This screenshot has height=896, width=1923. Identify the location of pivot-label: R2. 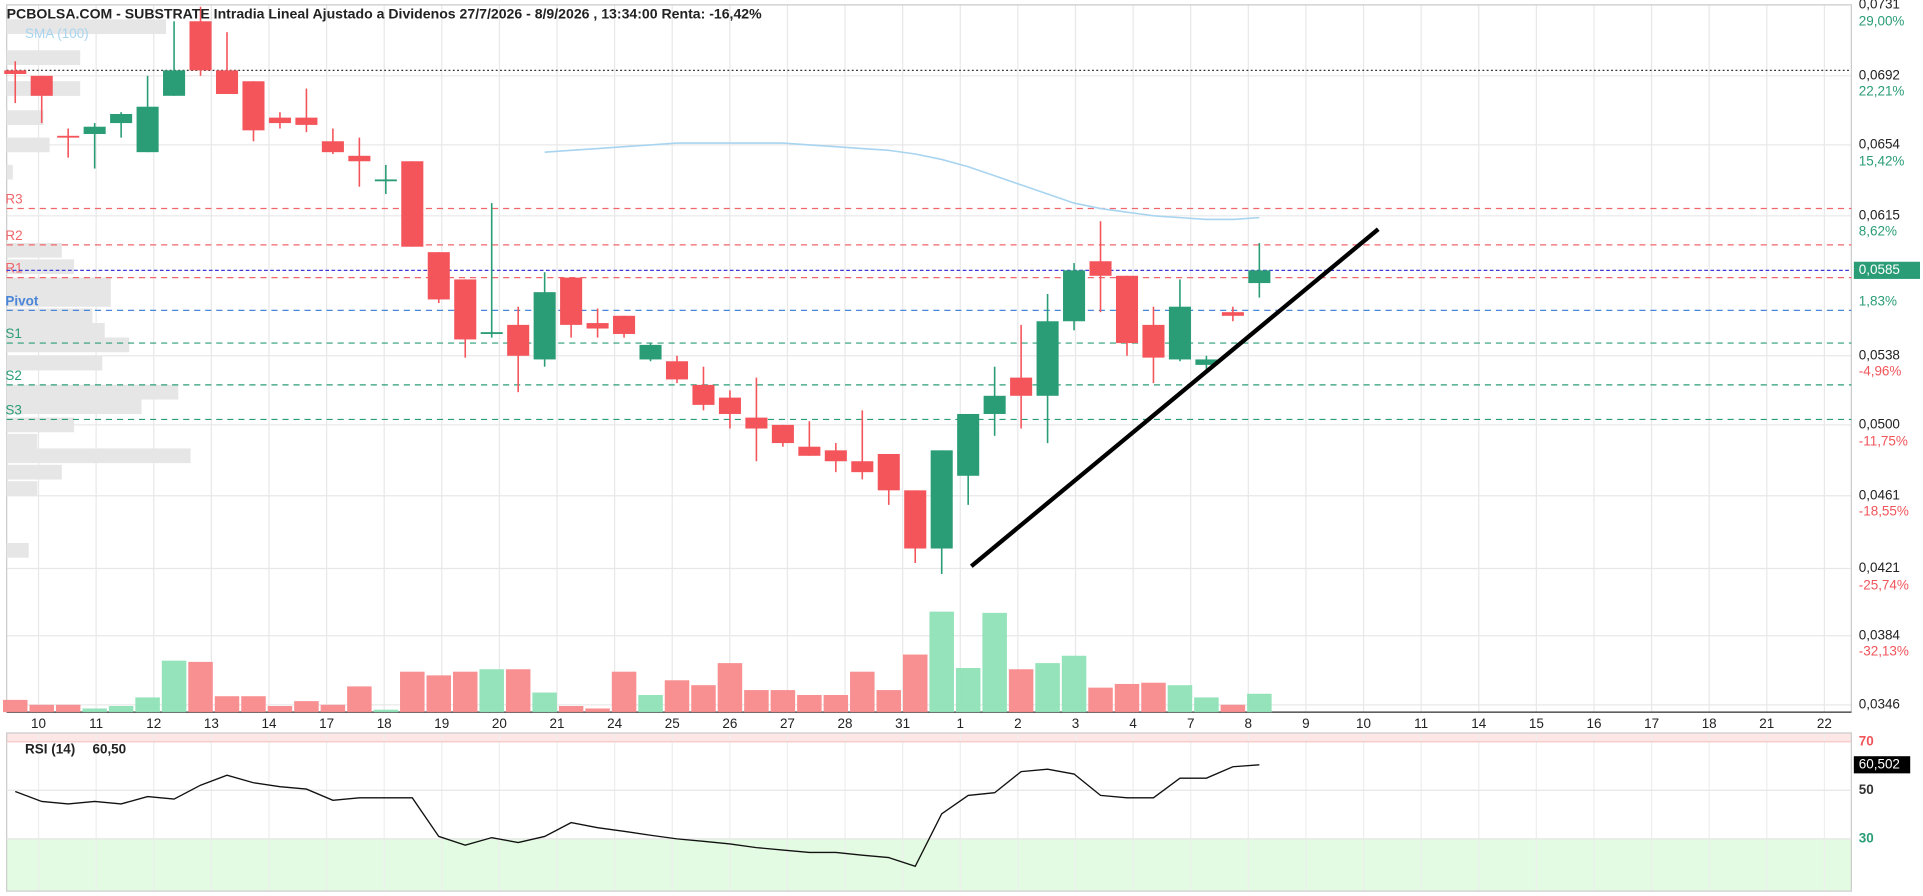
(13, 235).